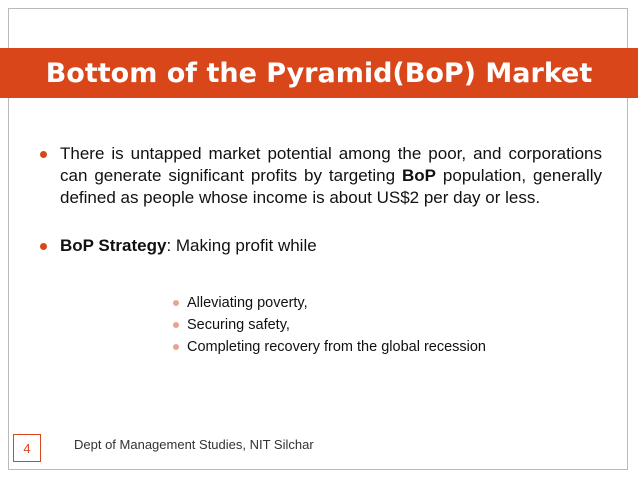 The width and height of the screenshot is (638, 478). I want to click on bullet-text: BoP Strategy: Making profit while, so click(188, 246).